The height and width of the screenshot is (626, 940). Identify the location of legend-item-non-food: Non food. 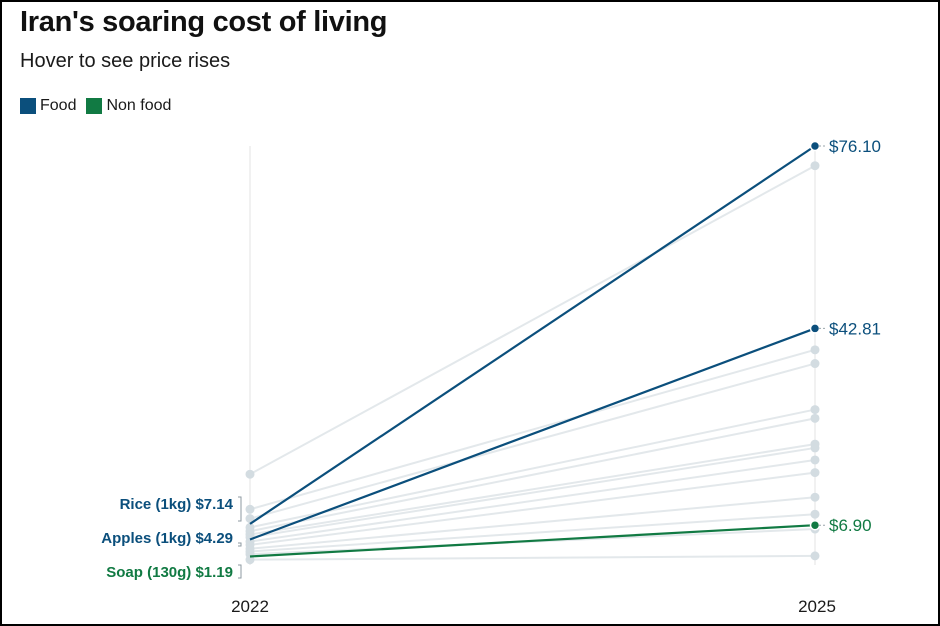
(128, 106).